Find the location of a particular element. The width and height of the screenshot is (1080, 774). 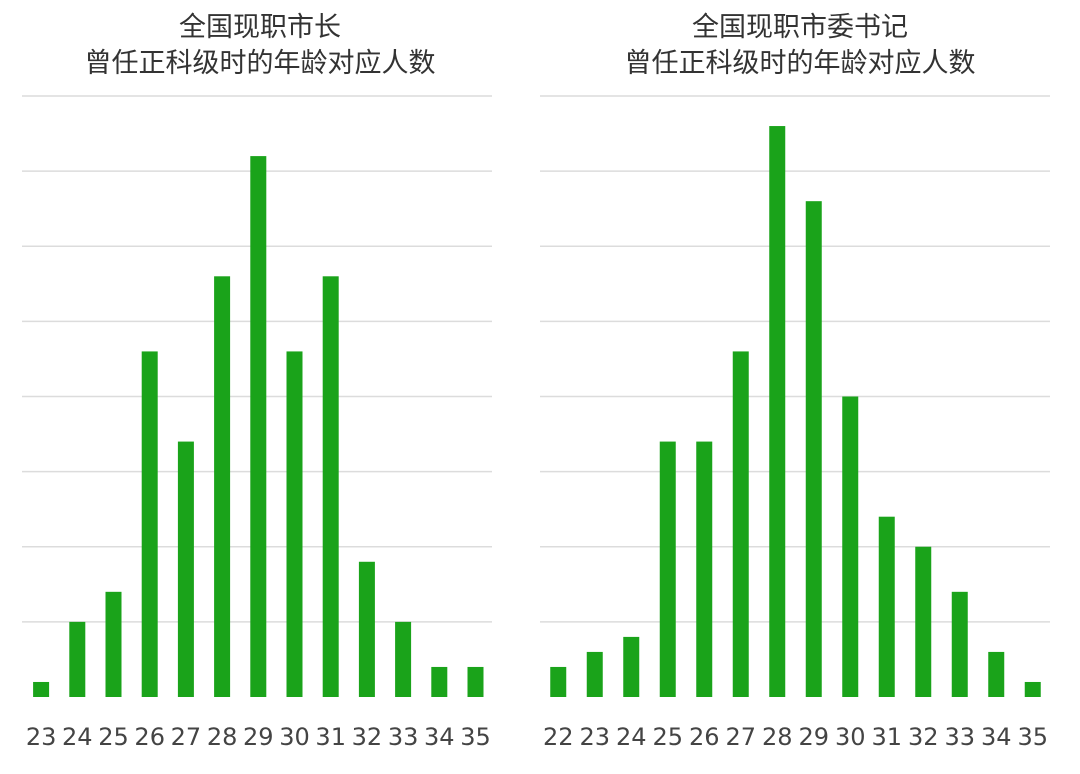

chart-title-line-1: 全国现职市长 is located at coordinates (260, 27).